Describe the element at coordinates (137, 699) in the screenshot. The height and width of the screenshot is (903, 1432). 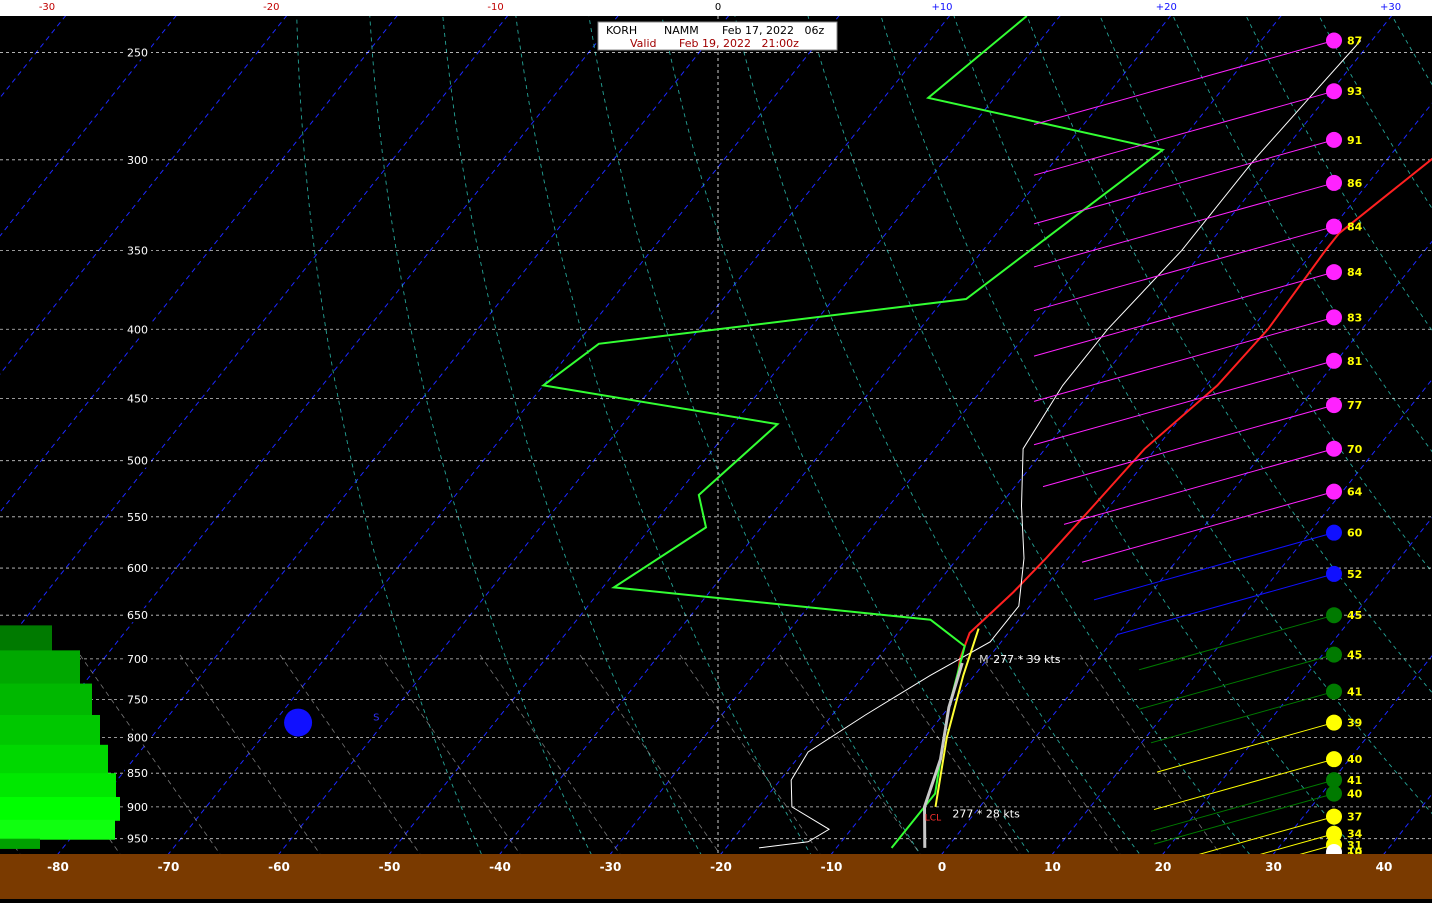
I see `pressure-tick-label: 750` at that location.